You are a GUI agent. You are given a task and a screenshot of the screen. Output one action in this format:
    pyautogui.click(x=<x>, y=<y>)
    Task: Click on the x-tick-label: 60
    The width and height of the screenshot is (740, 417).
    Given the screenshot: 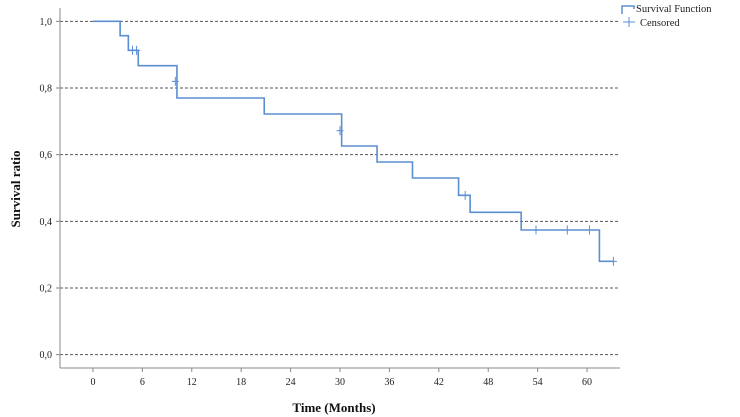 What is the action you would take?
    pyautogui.click(x=587, y=382)
    